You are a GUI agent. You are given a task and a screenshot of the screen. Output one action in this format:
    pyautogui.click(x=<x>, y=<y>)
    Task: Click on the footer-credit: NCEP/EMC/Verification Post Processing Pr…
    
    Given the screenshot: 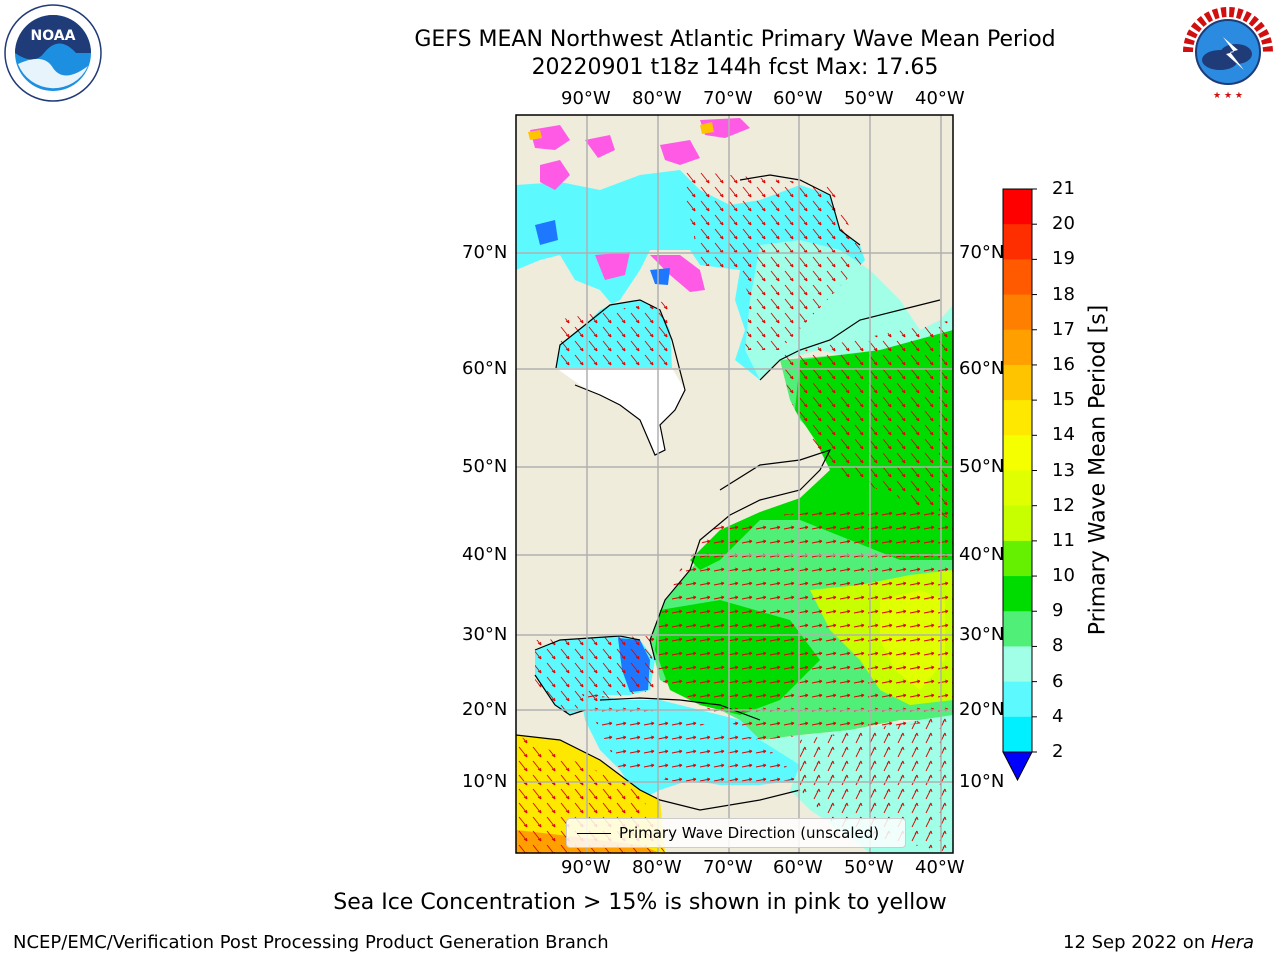 What is the action you would take?
    pyautogui.click(x=311, y=942)
    